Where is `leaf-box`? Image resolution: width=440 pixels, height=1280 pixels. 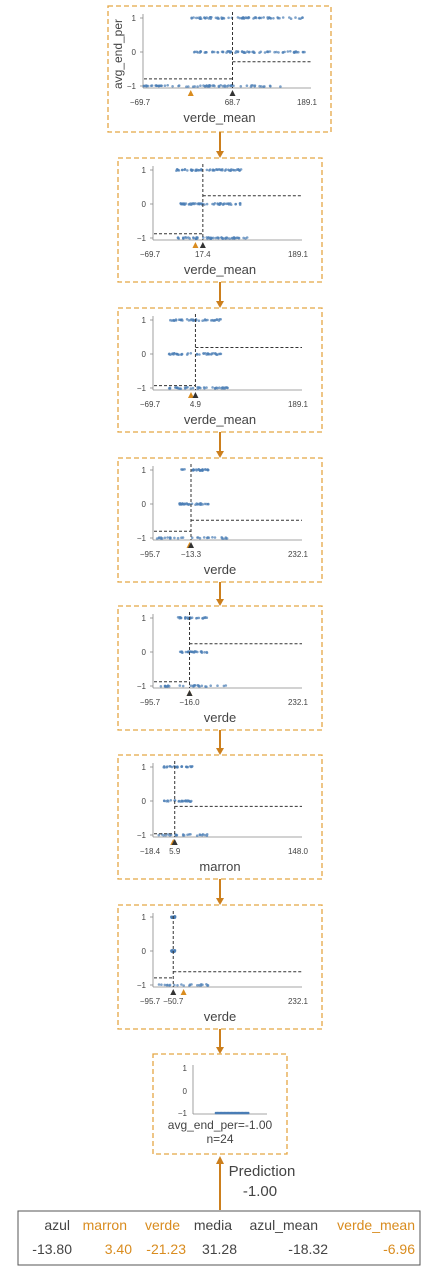 leaf-box is located at coordinates (220, 1104).